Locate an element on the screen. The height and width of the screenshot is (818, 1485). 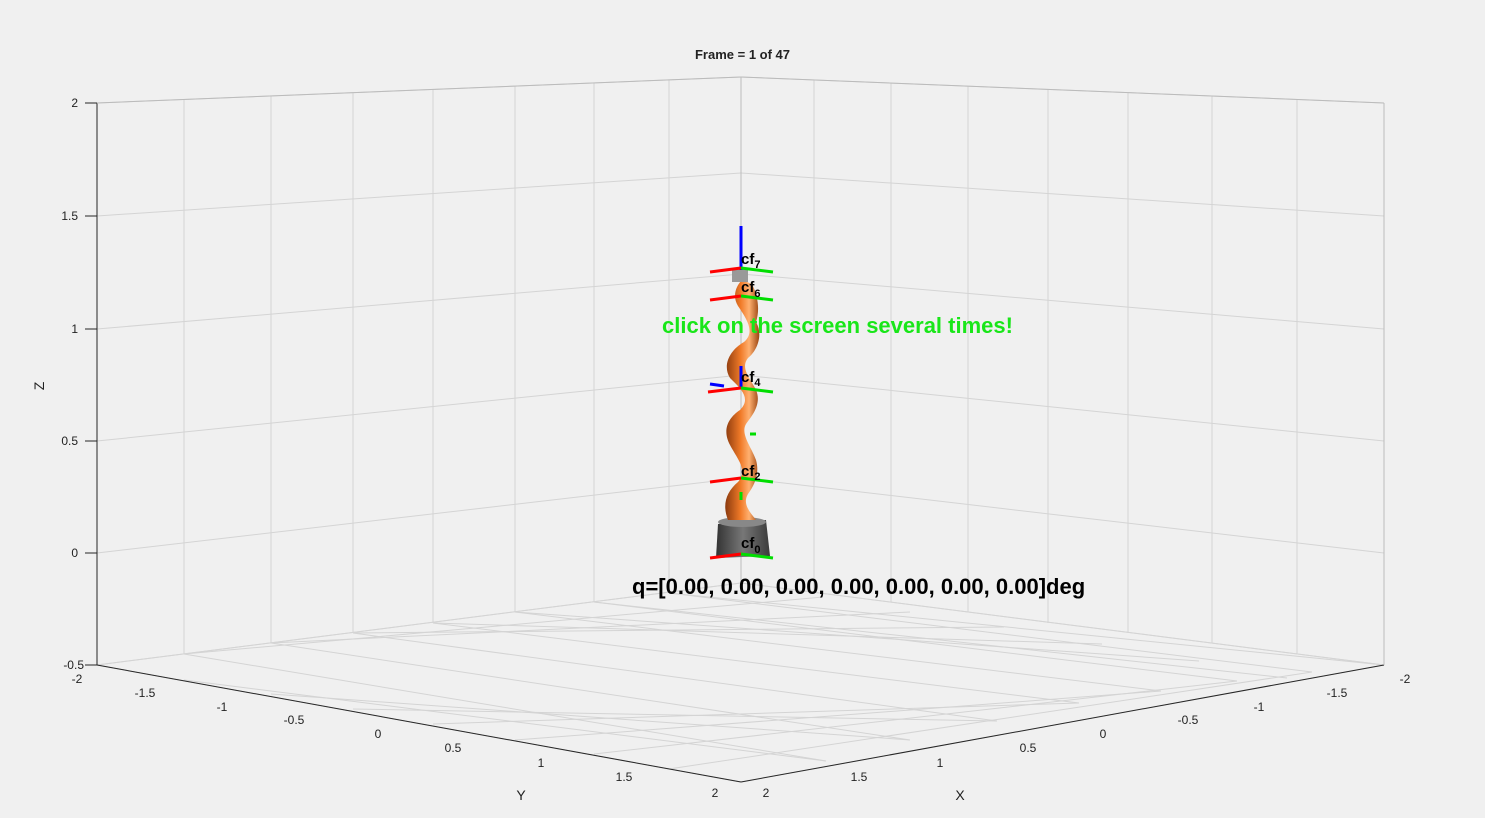
frame6-y-axis is located at coordinates (757, 298).